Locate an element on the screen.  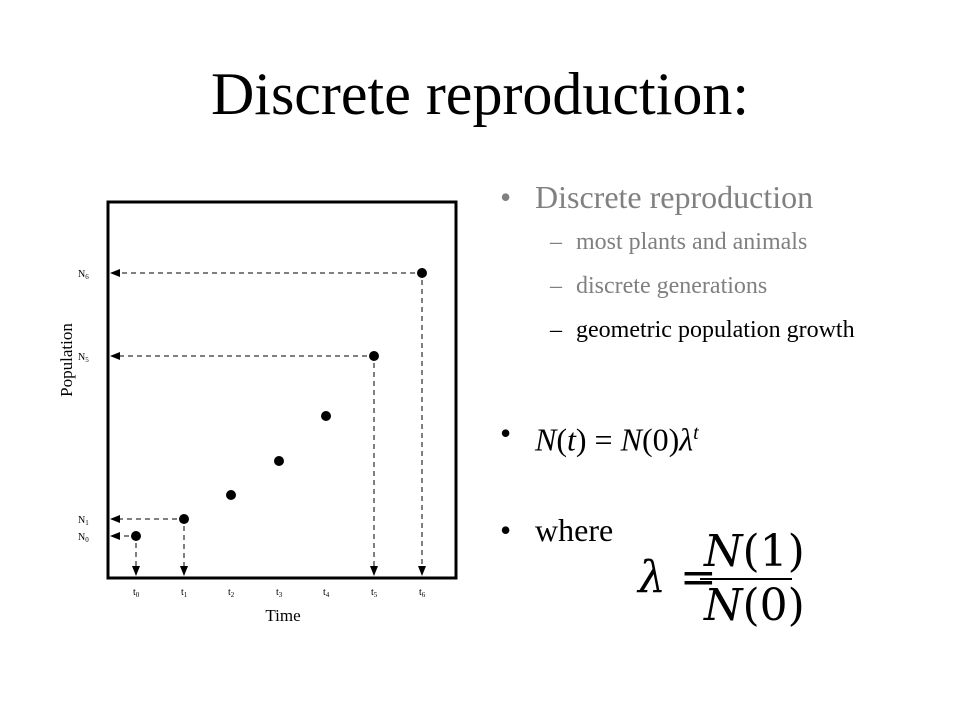
x-tick-label: t0 is located at coordinates (136, 593).